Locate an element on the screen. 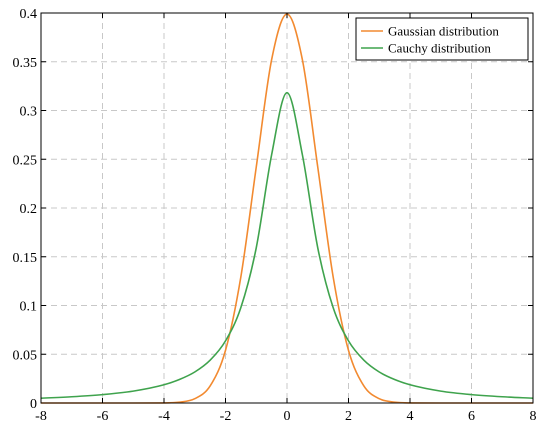  legend-label: Gaussian distribution is located at coordinates (443, 31).